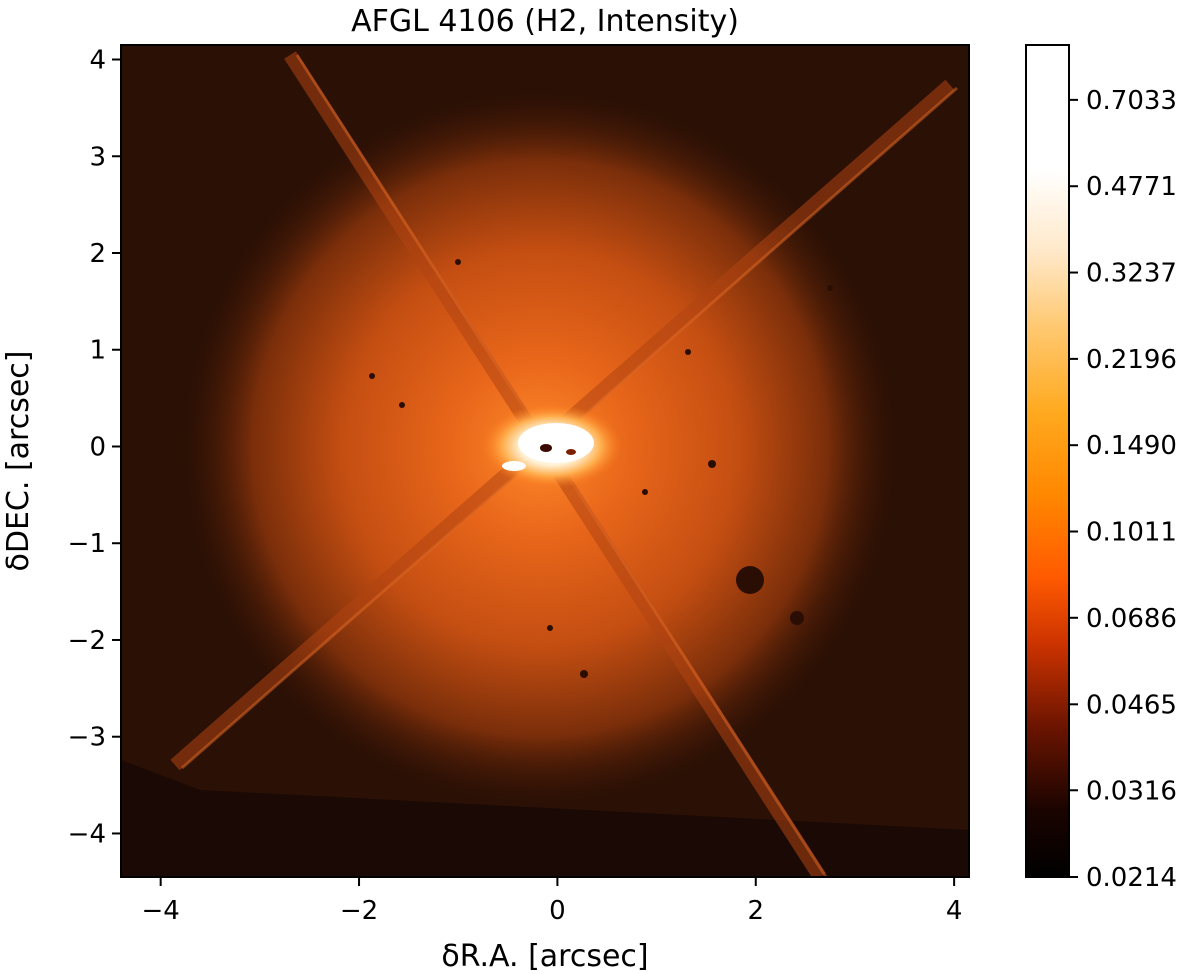 The image size is (1200, 974). What do you see at coordinates (544, 956) in the screenshot?
I see `x-axis-label: δR.A. [arcsec]` at bounding box center [544, 956].